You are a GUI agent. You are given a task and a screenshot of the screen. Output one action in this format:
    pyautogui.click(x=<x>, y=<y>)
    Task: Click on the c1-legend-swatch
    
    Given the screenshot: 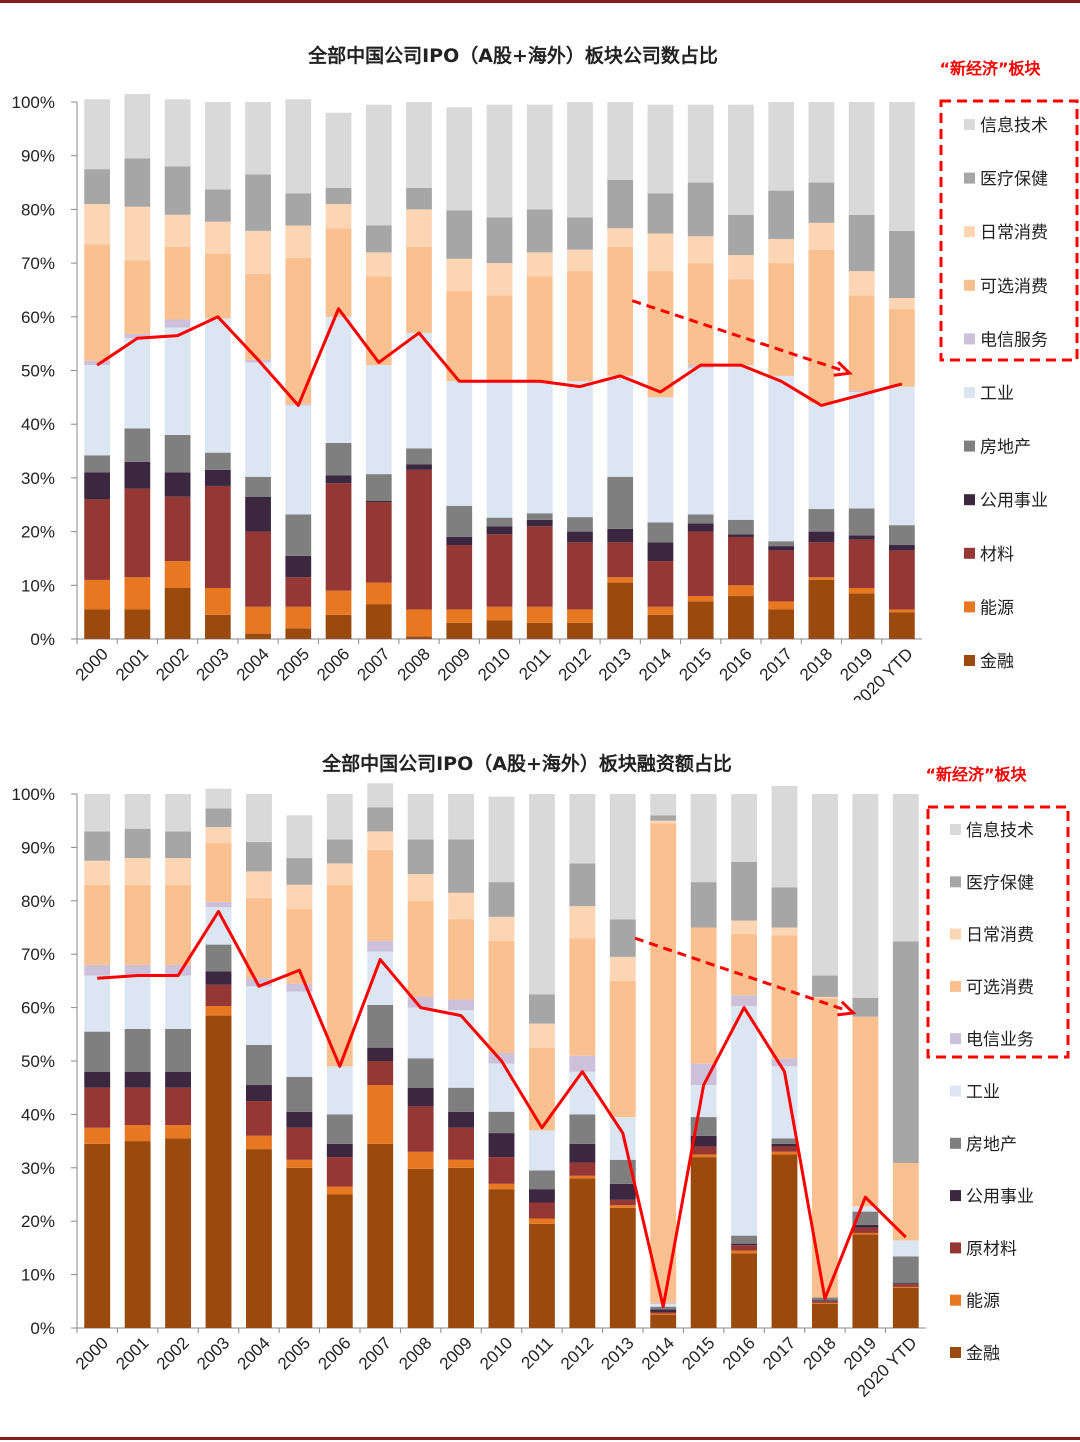 What is the action you would take?
    pyautogui.click(x=969, y=285)
    